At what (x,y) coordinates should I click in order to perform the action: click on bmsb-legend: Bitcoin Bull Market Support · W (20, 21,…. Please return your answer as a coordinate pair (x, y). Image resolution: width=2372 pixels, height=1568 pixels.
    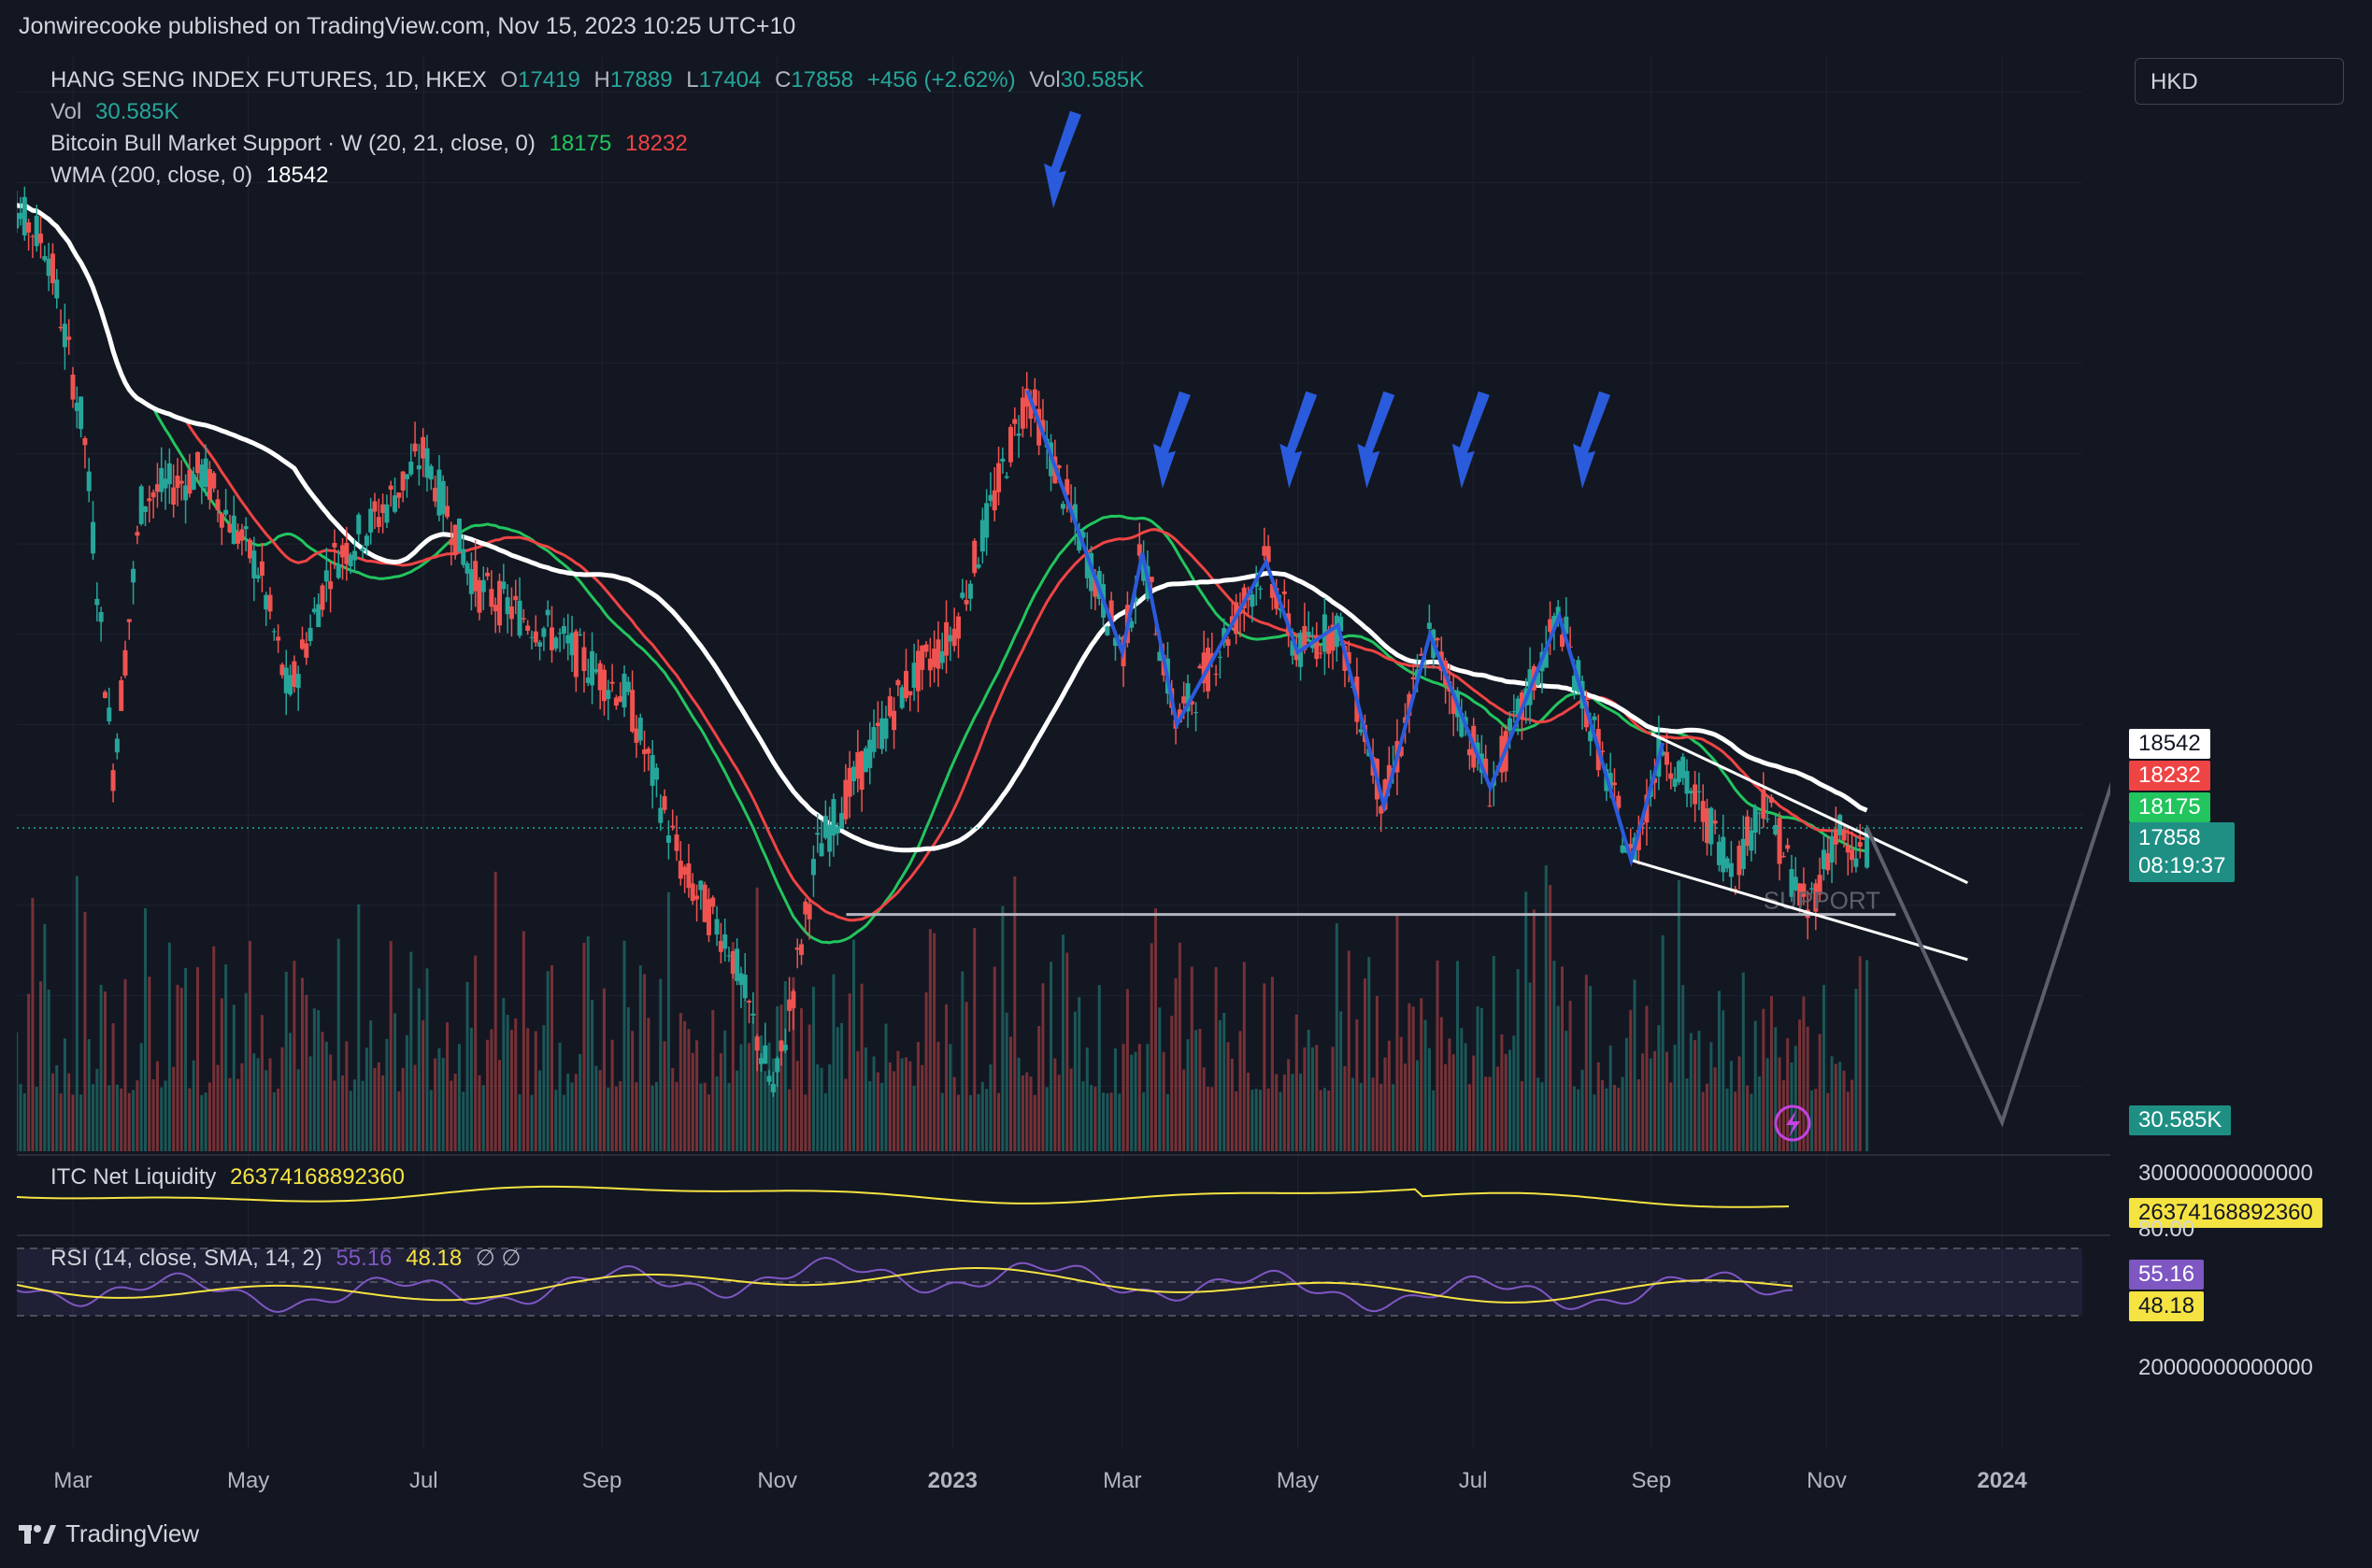
    Looking at the image, I should click on (372, 144).